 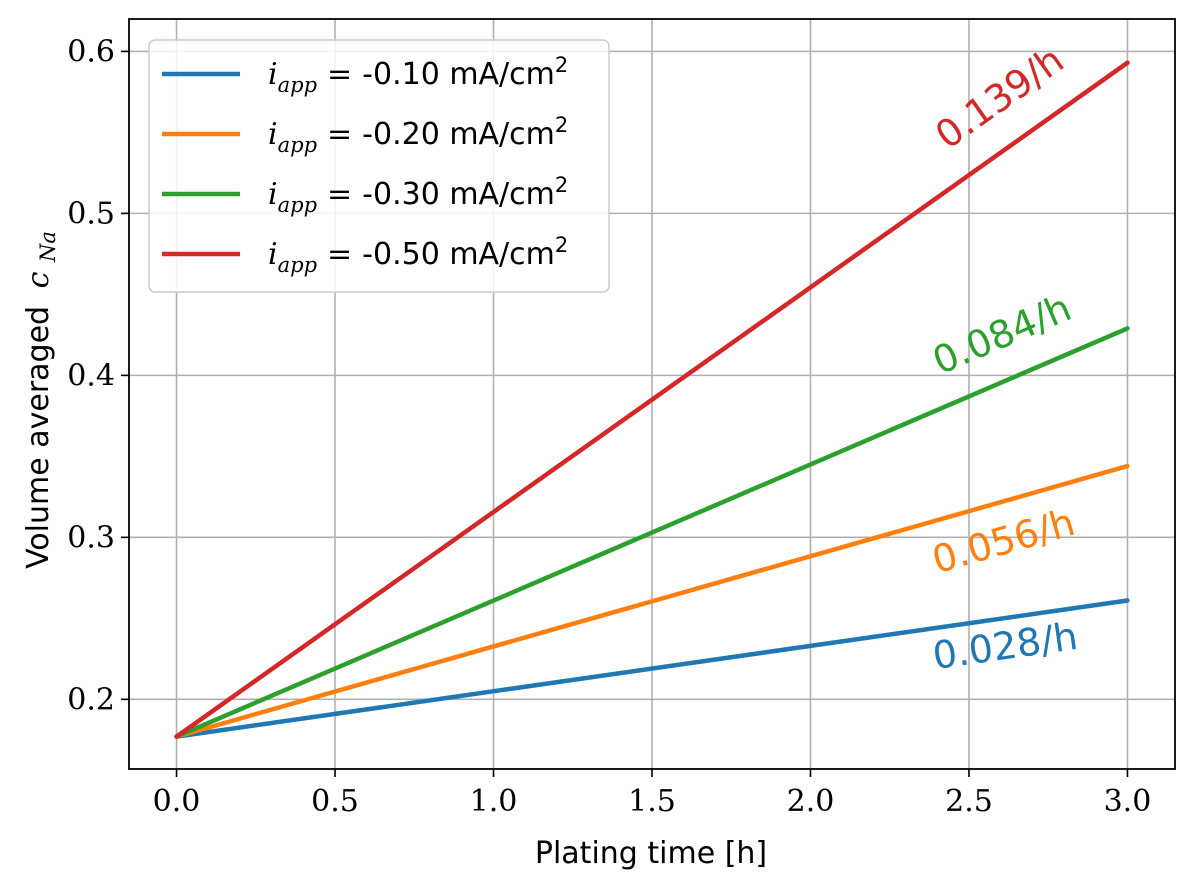 What do you see at coordinates (418, 135) in the screenshot?
I see `legend-label: iapp = -0.20 mA/cm2` at bounding box center [418, 135].